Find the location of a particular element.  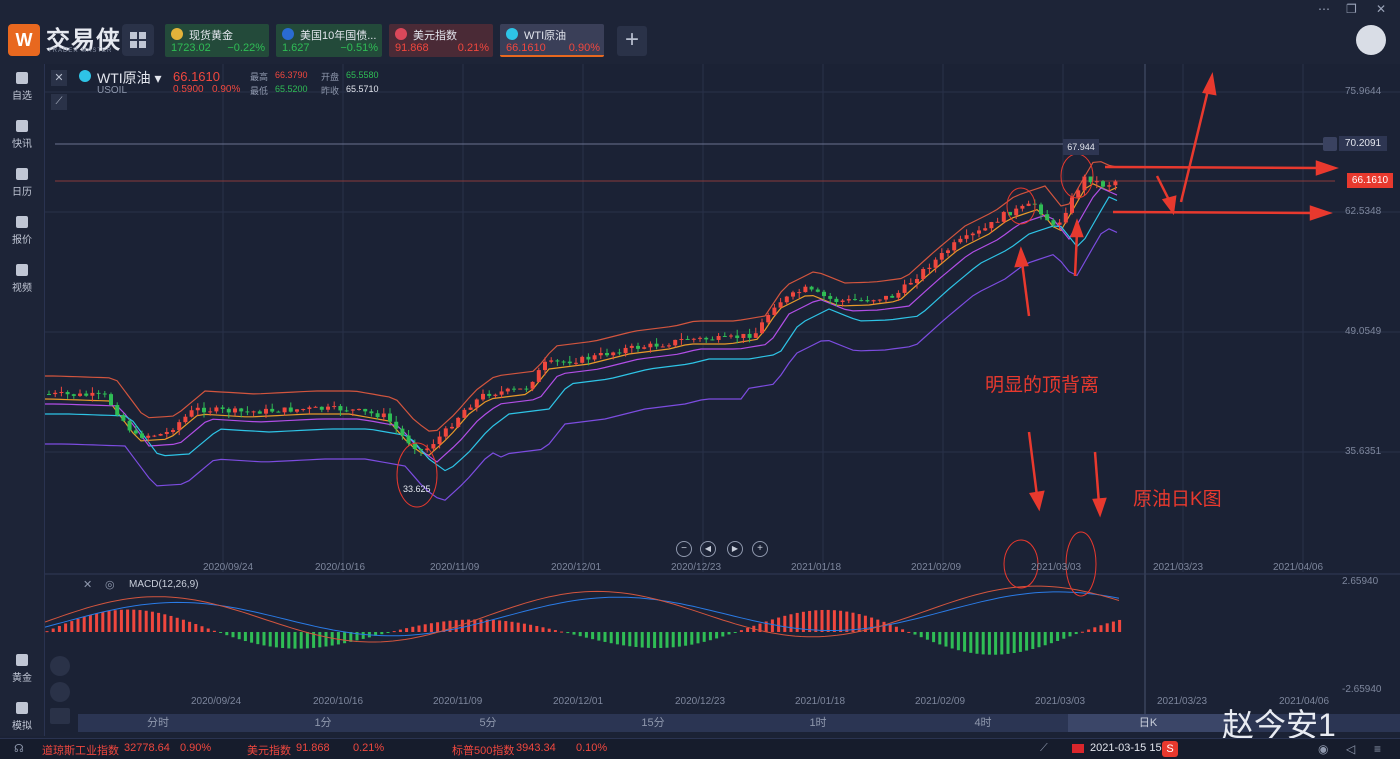

bottom-ticker-name: 标普500指数 is located at coordinates (483, 751).